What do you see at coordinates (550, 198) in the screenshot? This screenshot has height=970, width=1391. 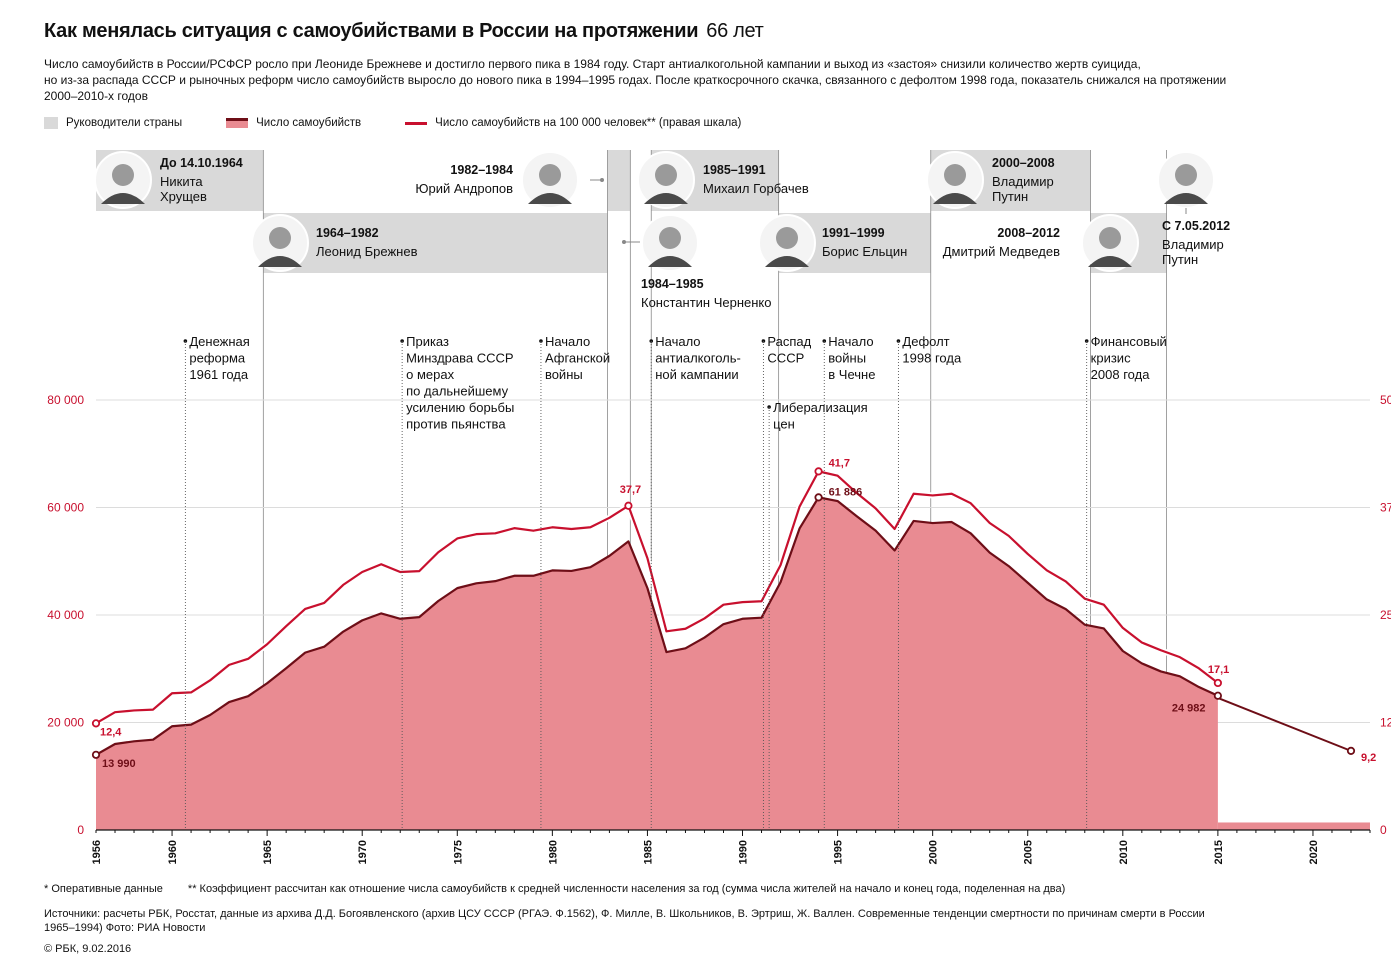 I see `portrait-andropov-shoulders` at bounding box center [550, 198].